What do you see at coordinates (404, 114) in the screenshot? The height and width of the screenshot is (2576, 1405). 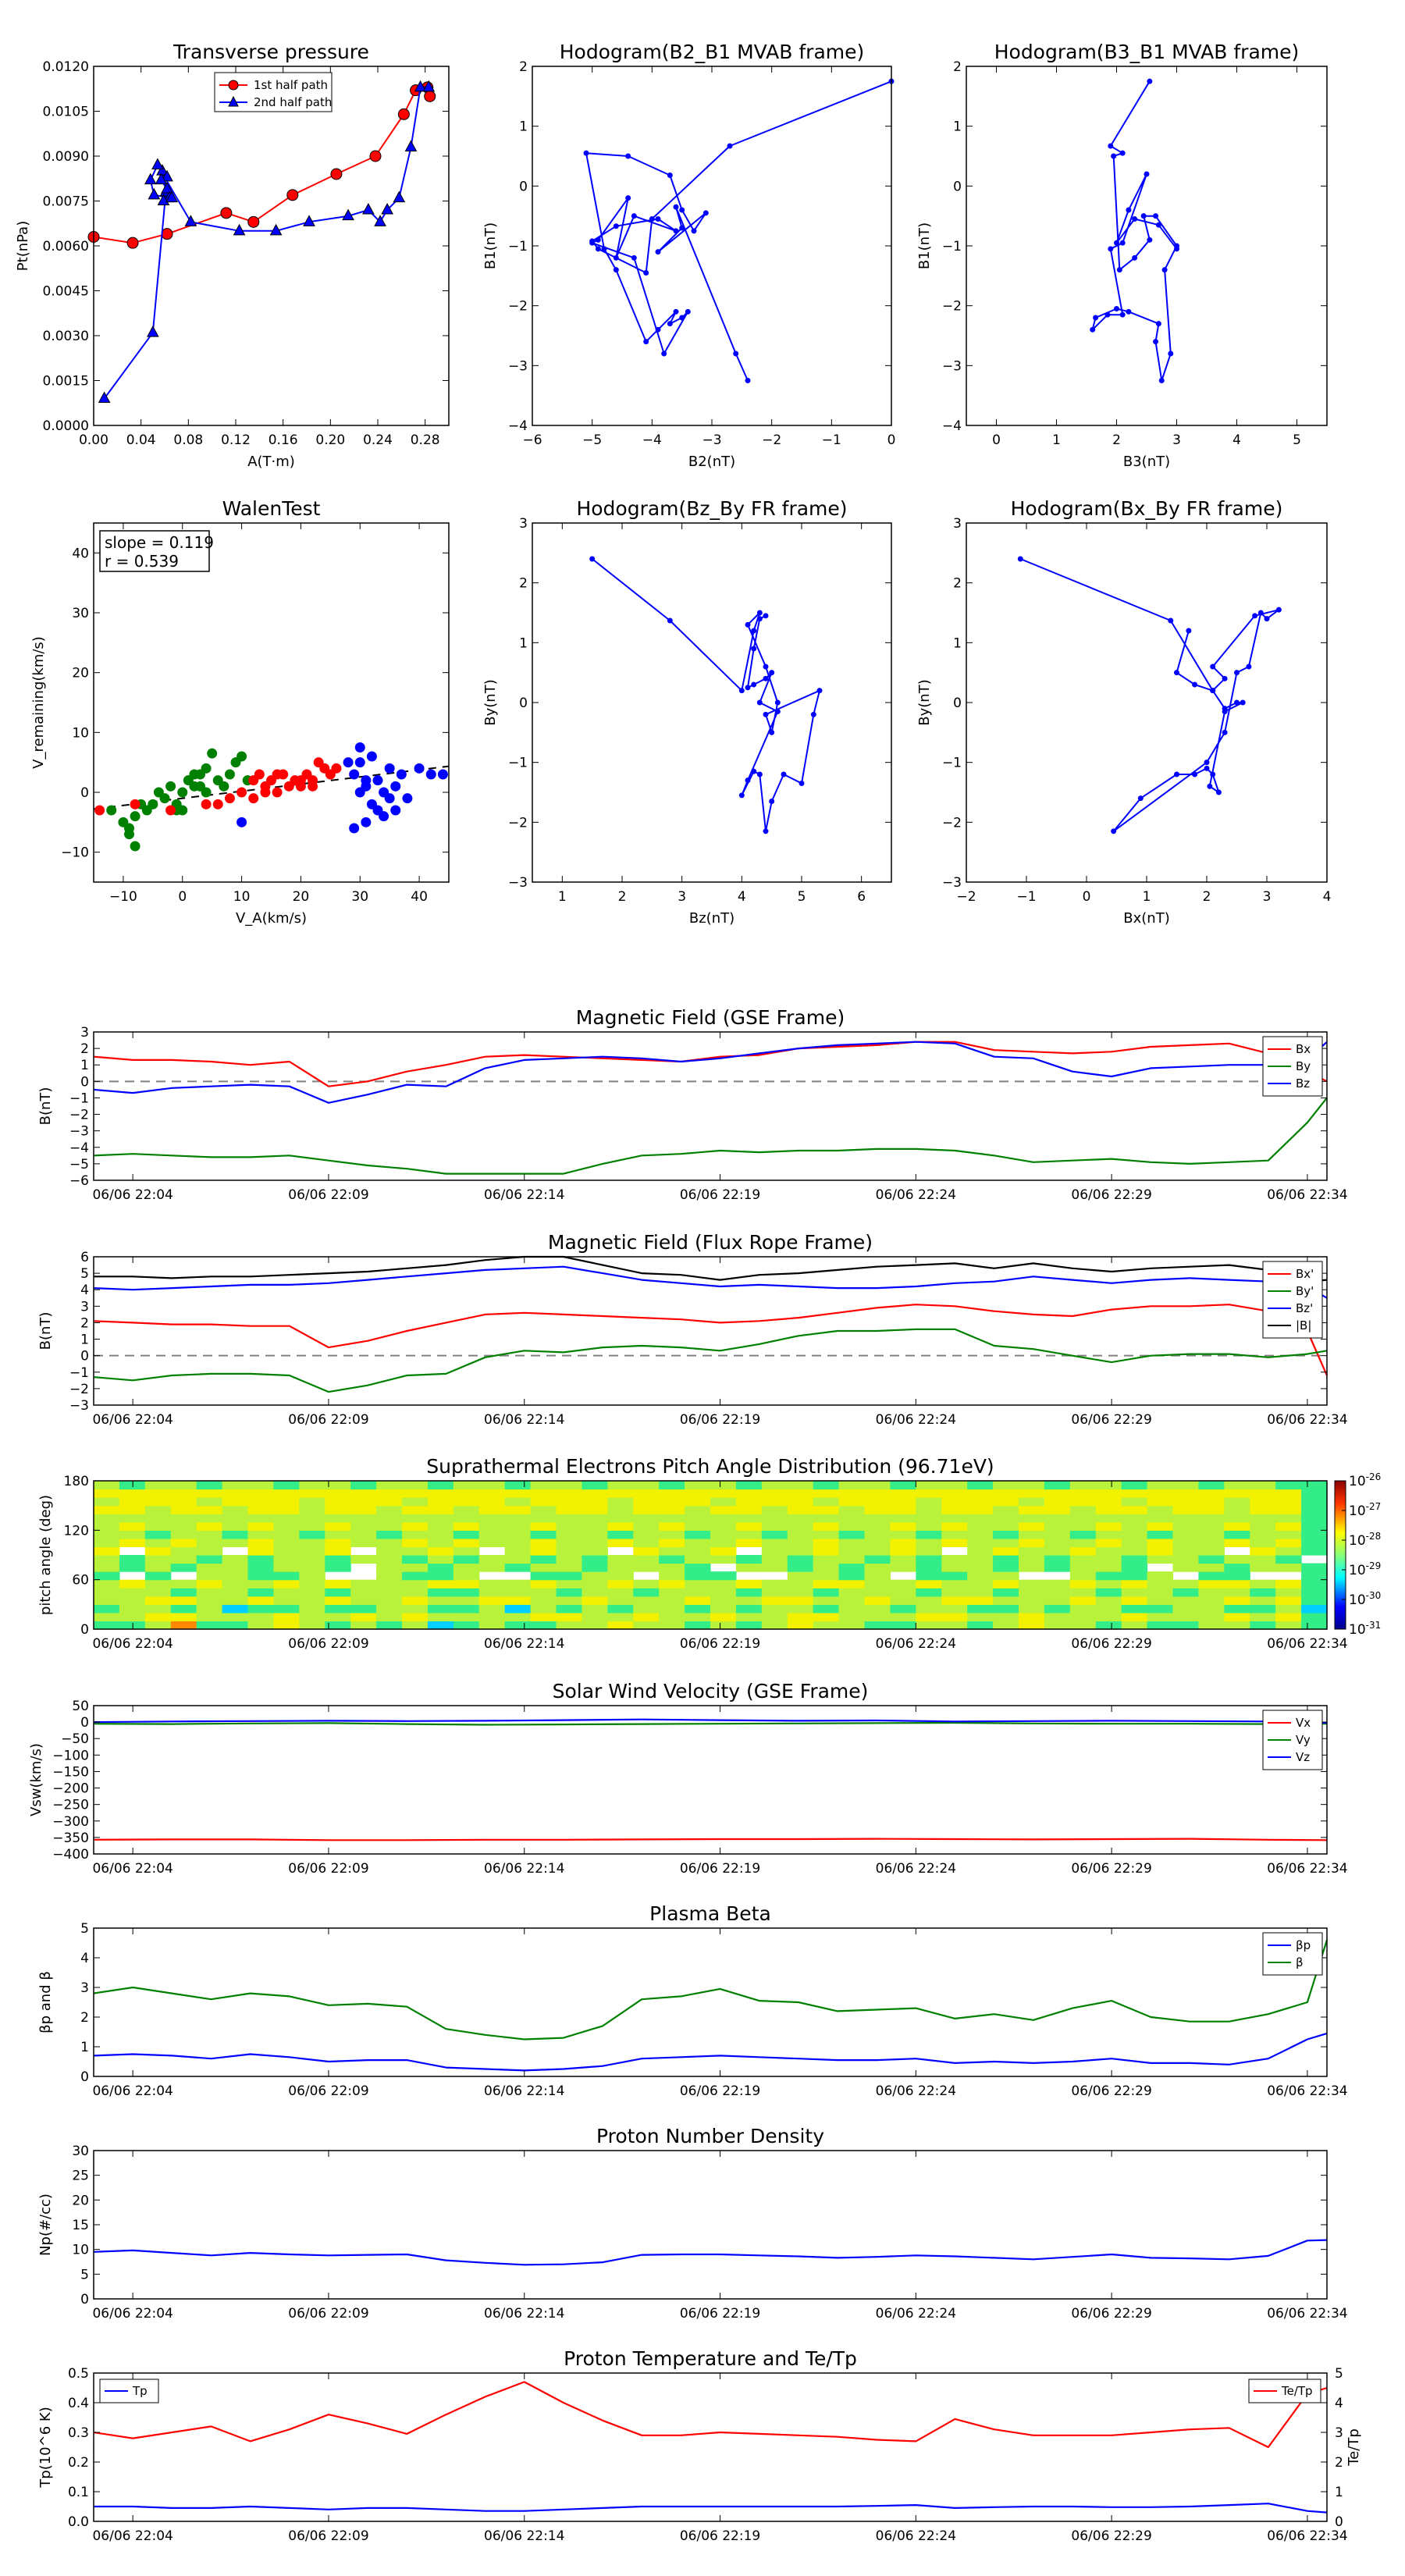 I see `data-point` at bounding box center [404, 114].